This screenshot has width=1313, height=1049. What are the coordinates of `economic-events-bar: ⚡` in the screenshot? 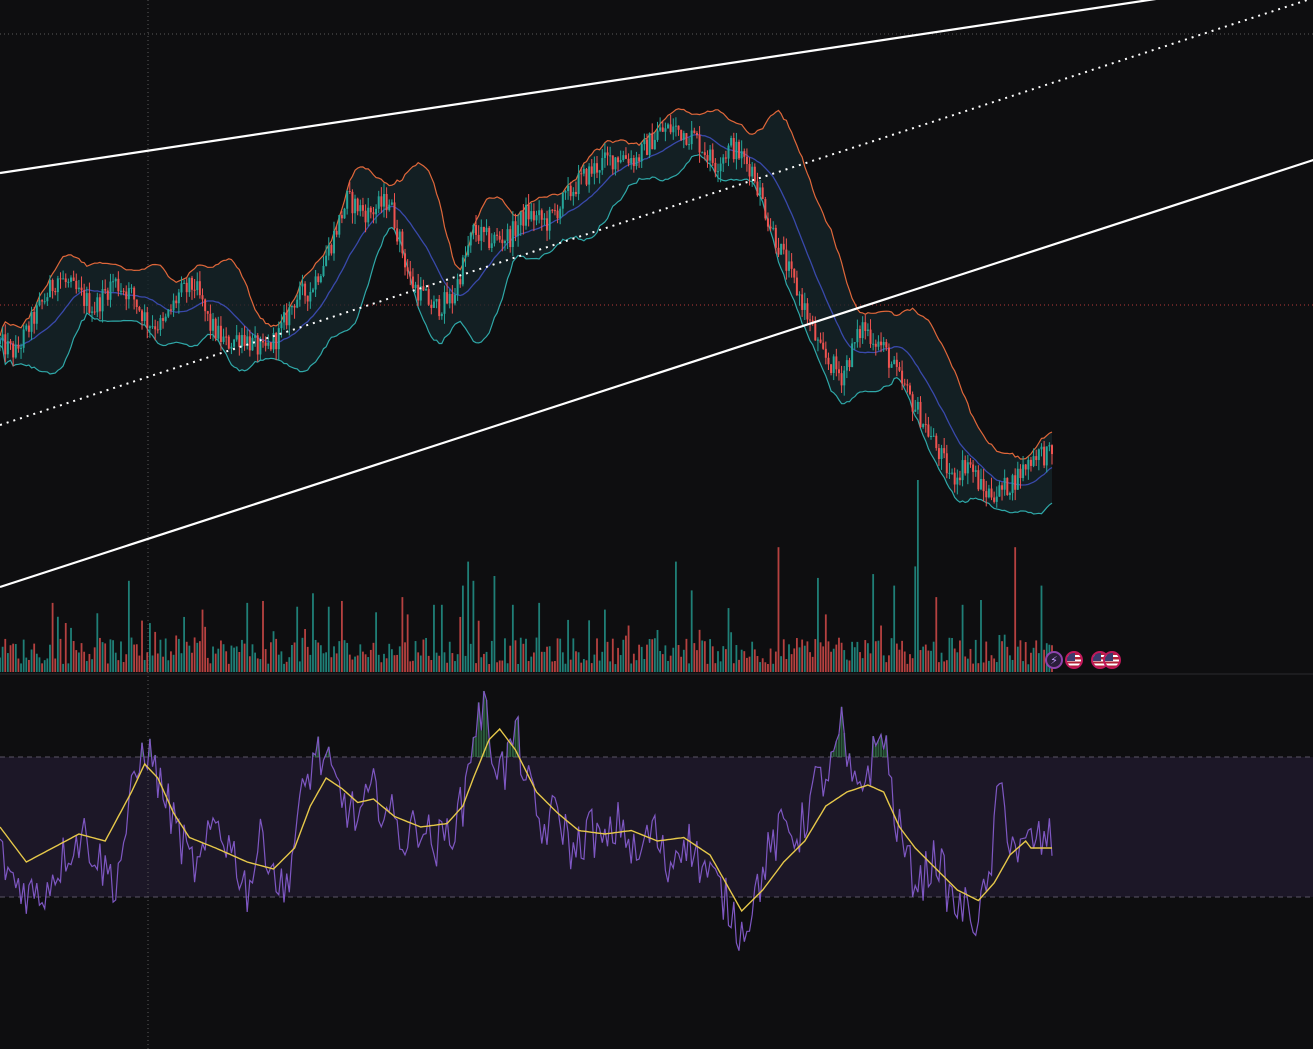 It's located at (1083, 661).